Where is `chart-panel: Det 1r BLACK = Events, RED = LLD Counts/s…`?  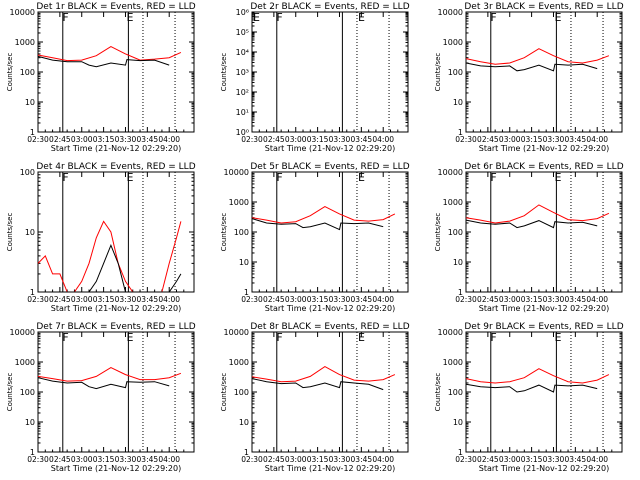
chart-panel: Det 1r BLACK = Events, RED = LLD Counts/s… is located at coordinates (101, 77).